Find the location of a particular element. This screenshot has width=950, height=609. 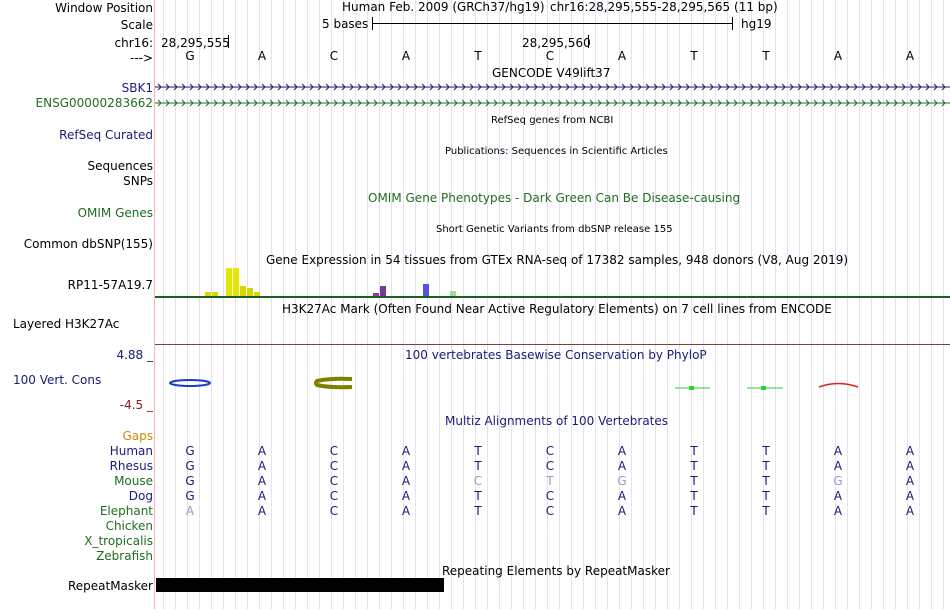

gene-sbk1 is located at coordinates (552, 87).